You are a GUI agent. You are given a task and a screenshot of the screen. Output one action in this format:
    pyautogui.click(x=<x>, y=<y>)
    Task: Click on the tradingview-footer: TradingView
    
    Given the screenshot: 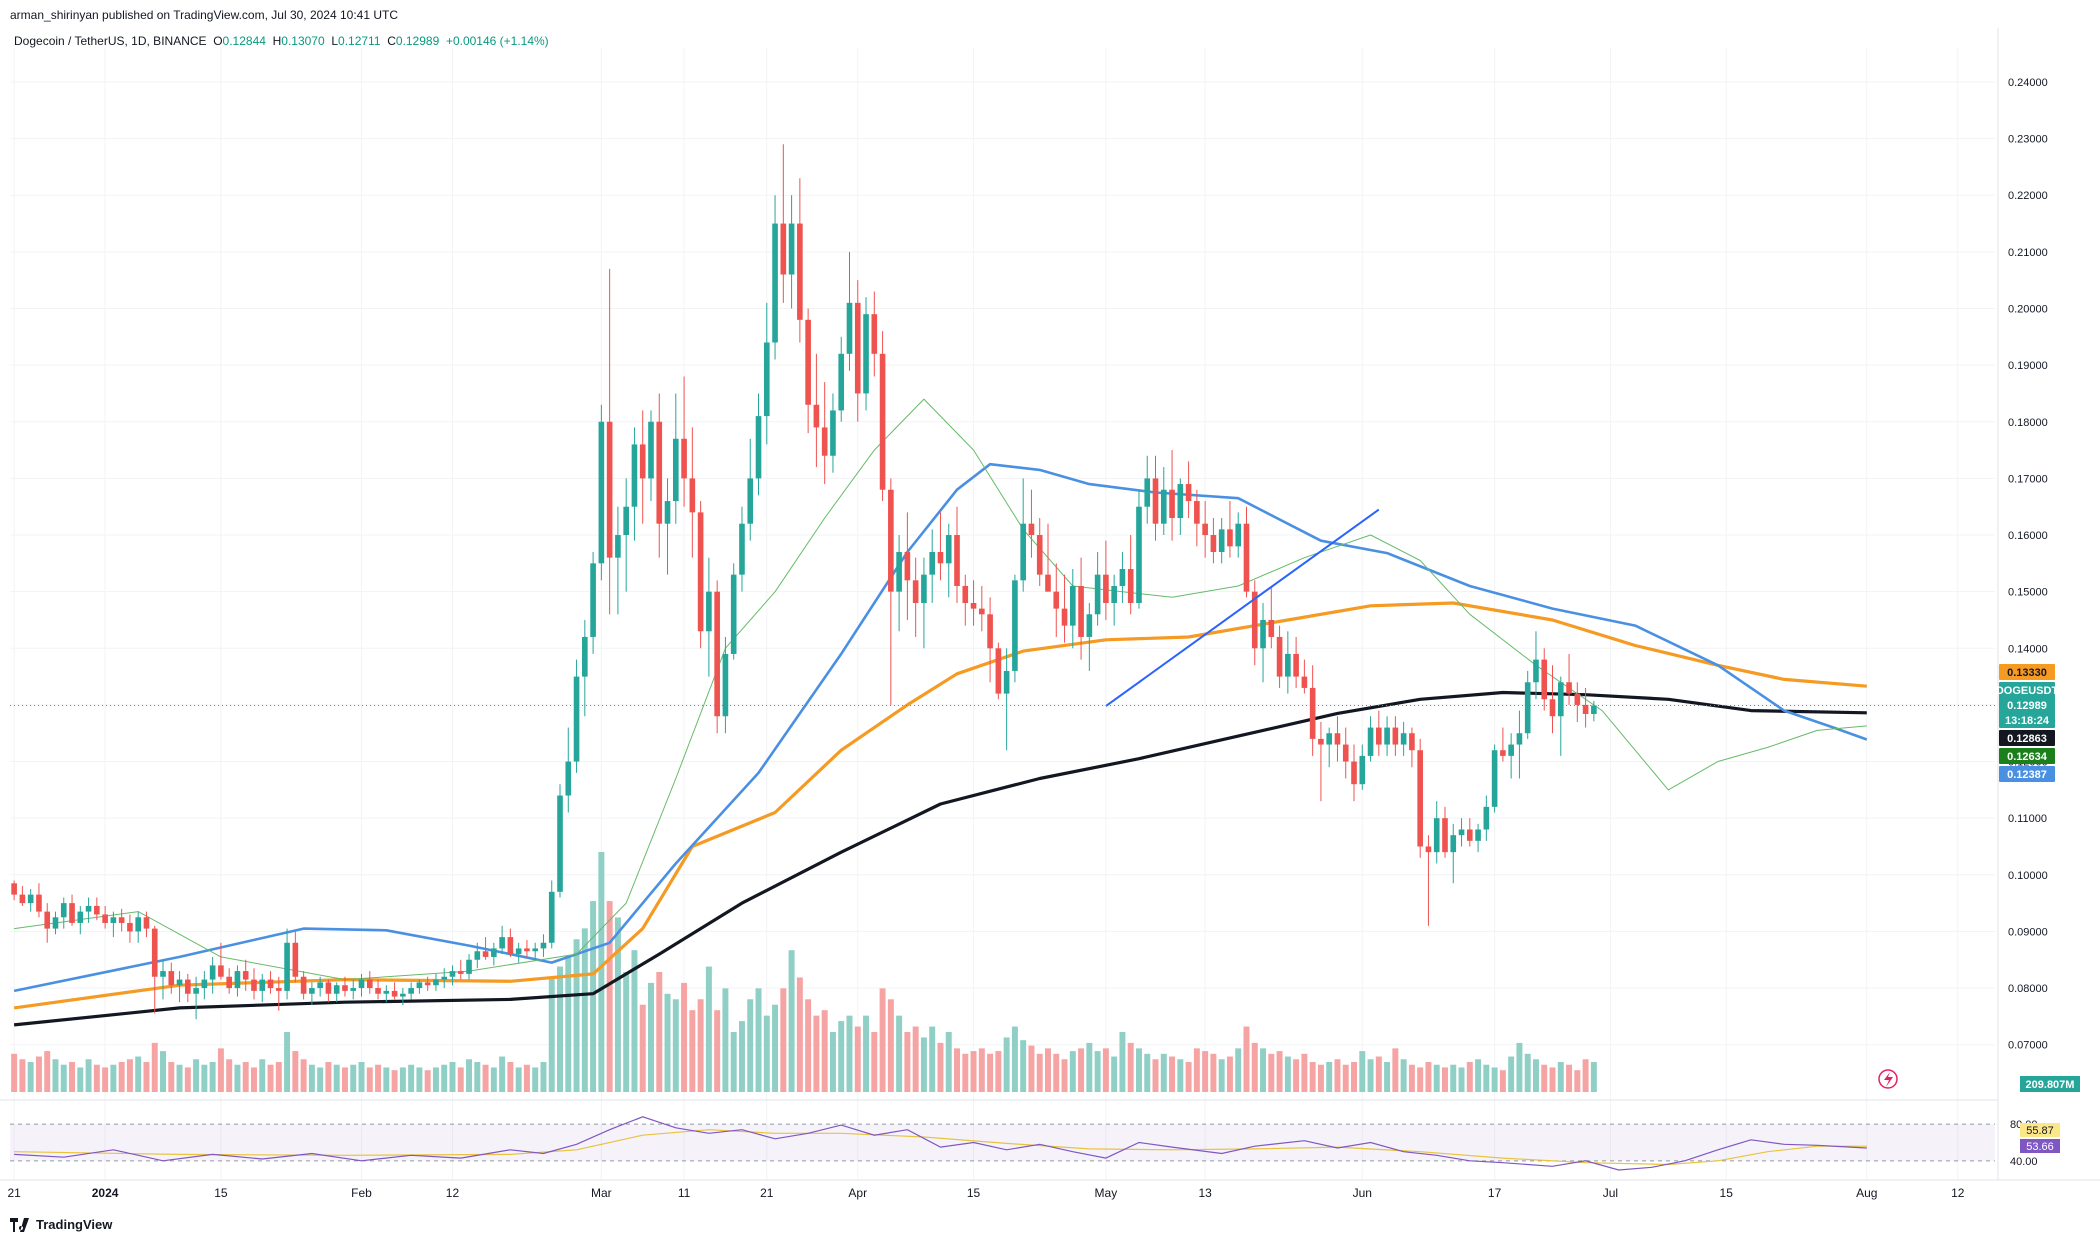 What is the action you would take?
    pyautogui.click(x=61, y=1224)
    